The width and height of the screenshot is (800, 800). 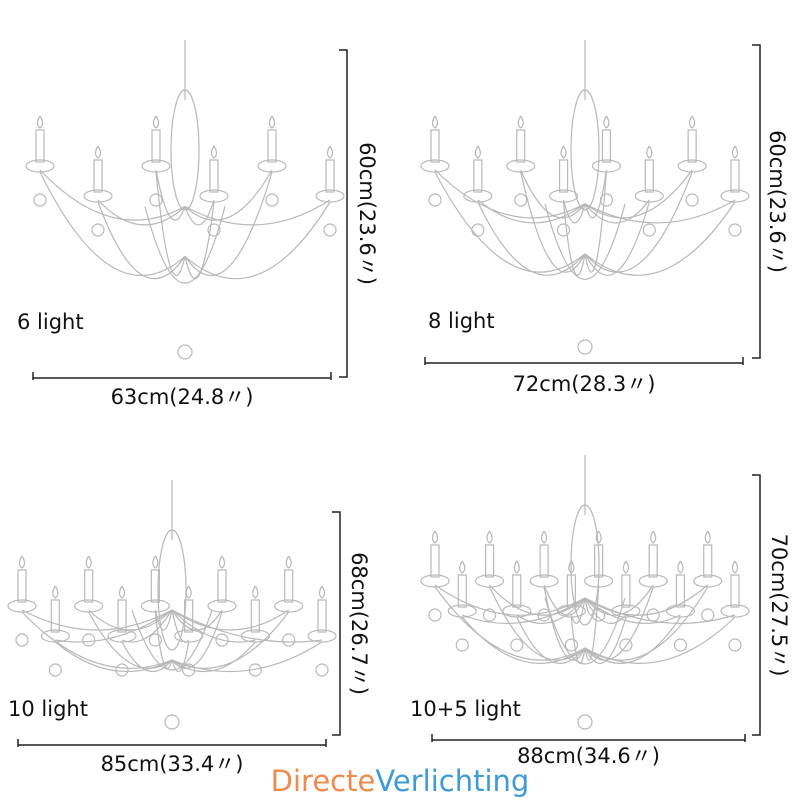 I want to click on brand-part: Verlichting, so click(x=452, y=781).